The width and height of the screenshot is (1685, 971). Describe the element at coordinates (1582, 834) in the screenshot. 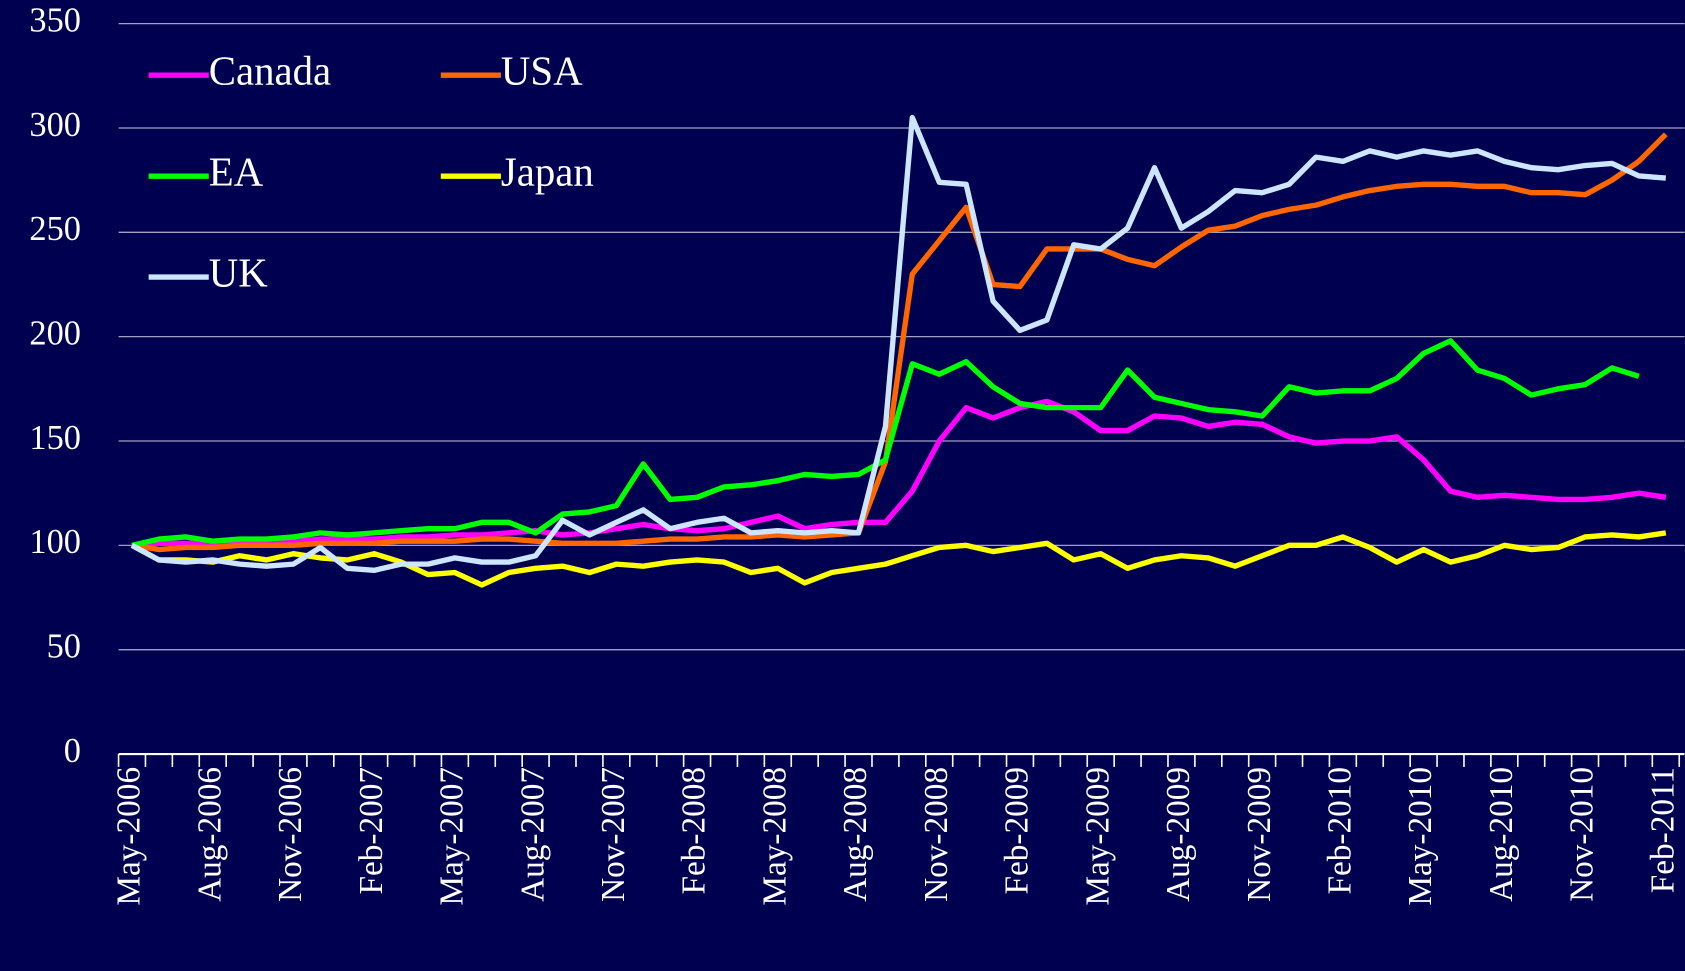

I see `x-tick-label: Nov-2010` at that location.